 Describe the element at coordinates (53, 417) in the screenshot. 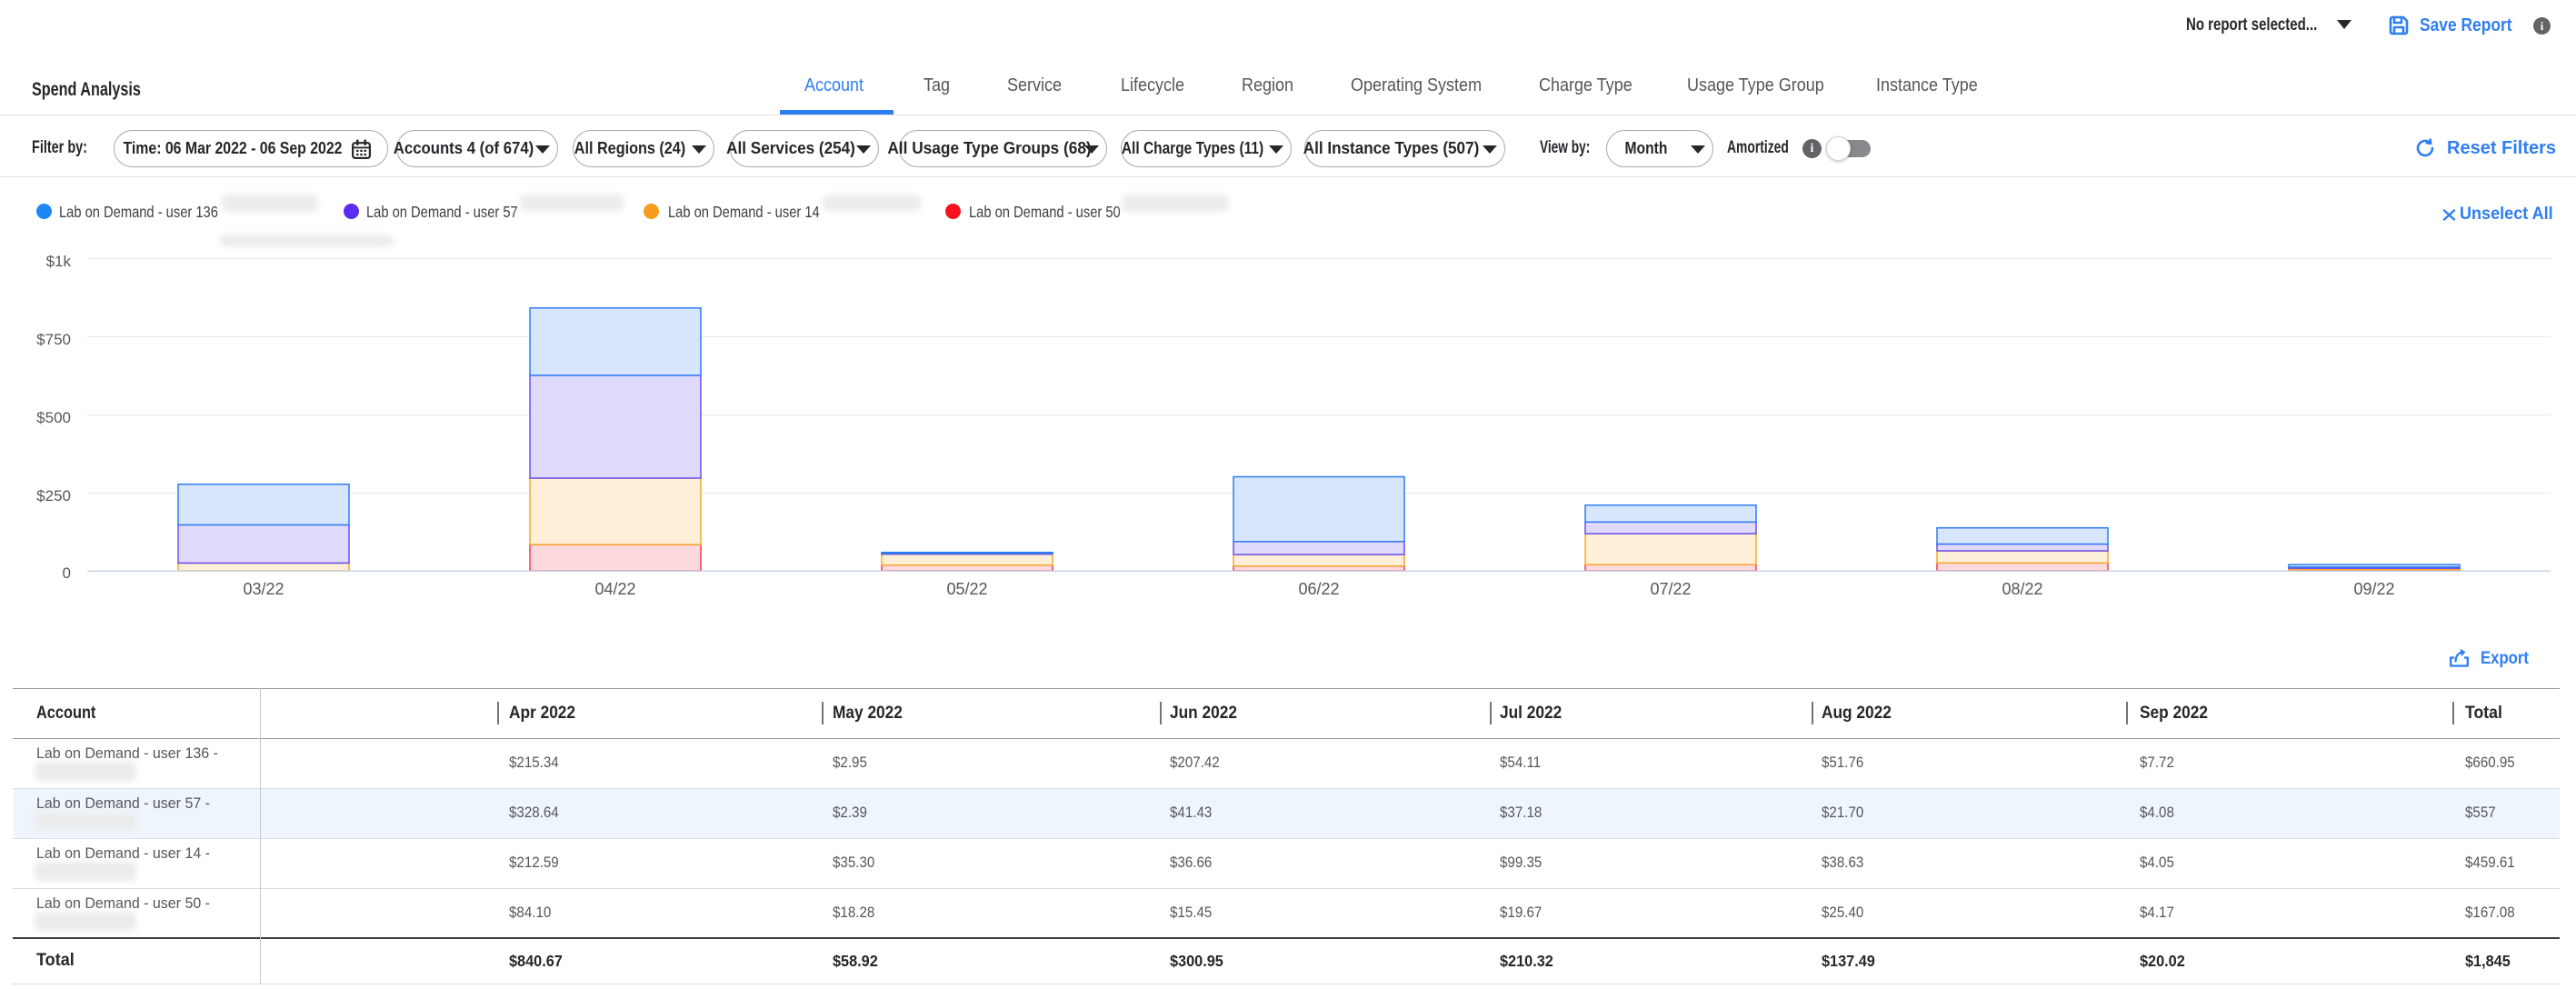

I see `svg-text: $500` at that location.